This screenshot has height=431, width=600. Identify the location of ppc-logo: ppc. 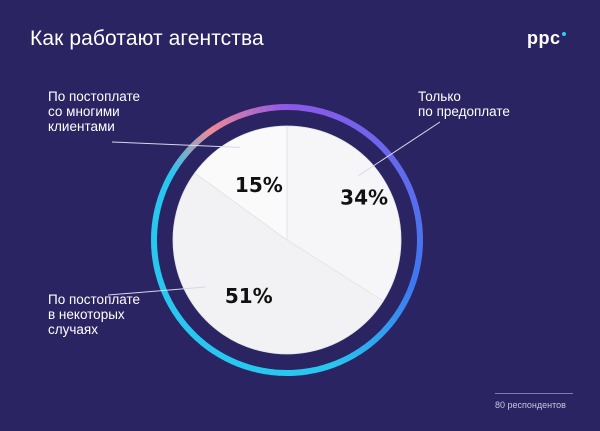
(546, 38).